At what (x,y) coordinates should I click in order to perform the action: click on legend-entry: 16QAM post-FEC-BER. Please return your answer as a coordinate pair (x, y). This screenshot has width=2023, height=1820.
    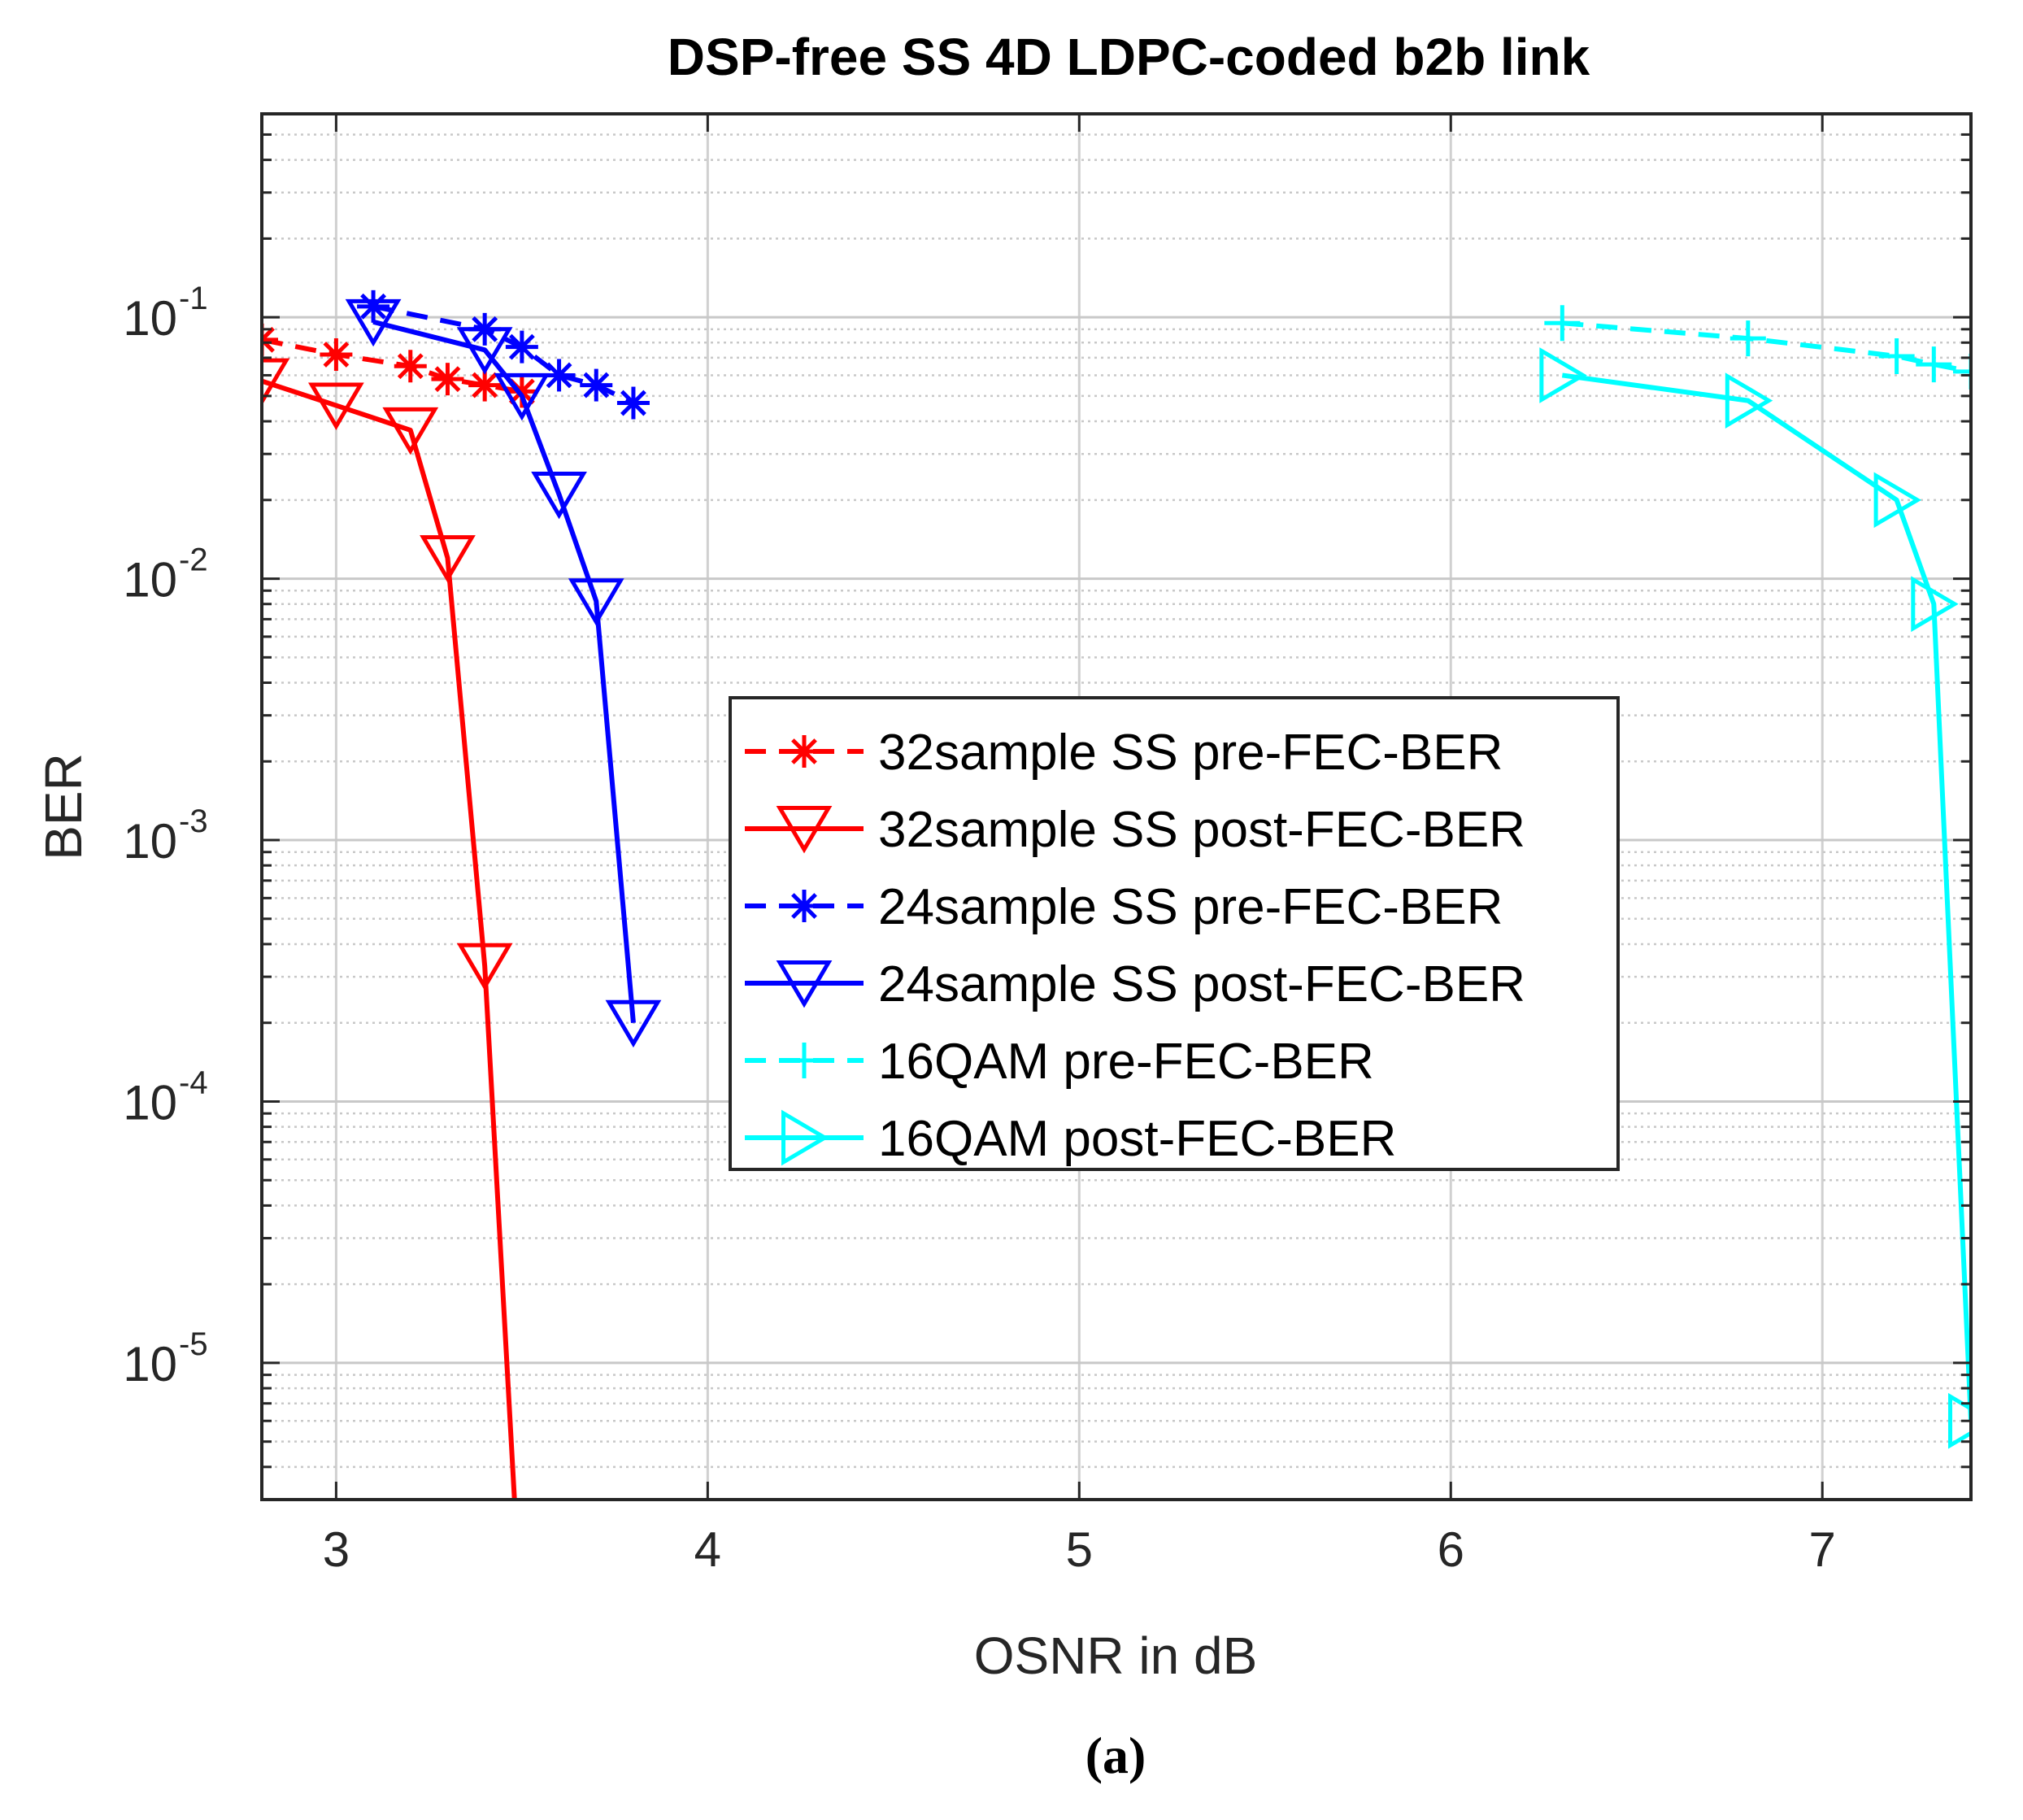
    Looking at the image, I should click on (1070, 1138).